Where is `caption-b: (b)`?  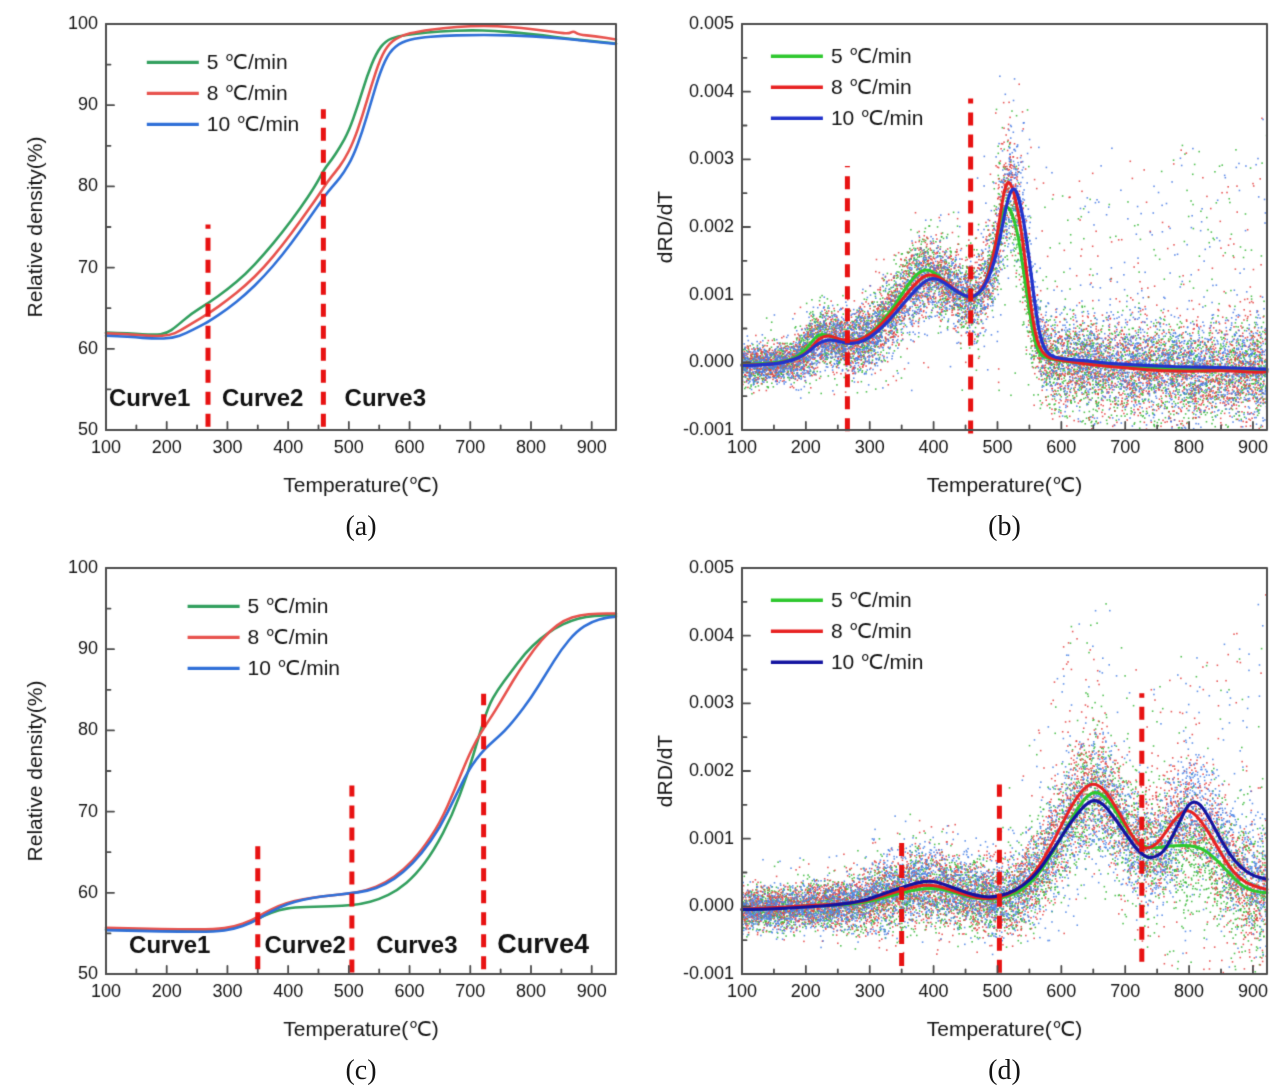 caption-b: (b) is located at coordinates (1004, 526).